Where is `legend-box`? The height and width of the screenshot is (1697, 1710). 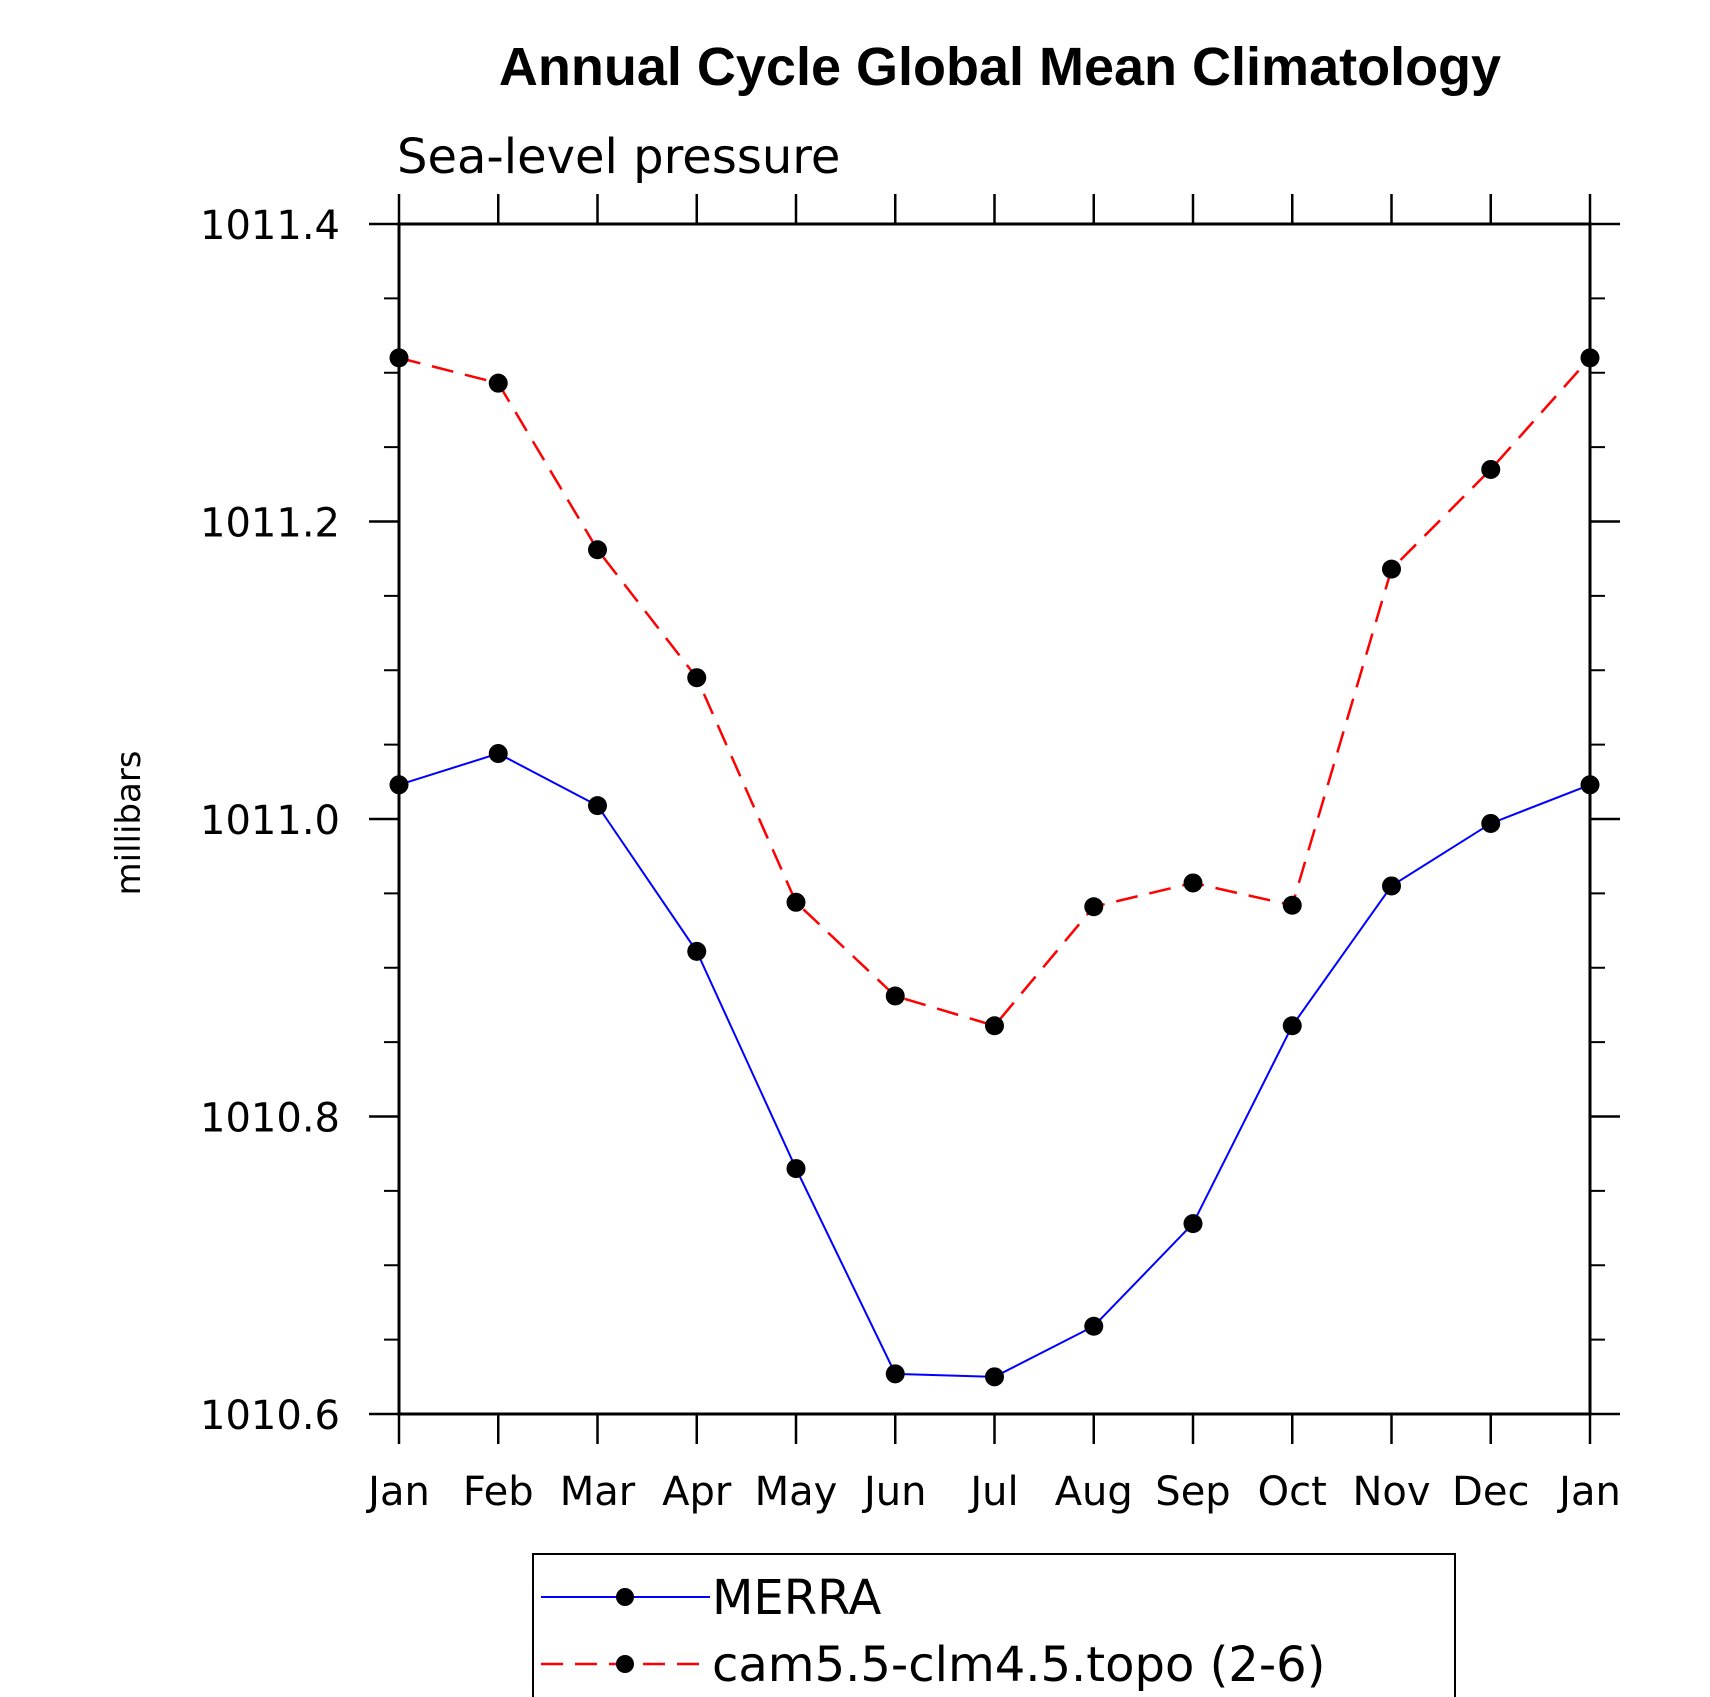 legend-box is located at coordinates (994, 1625).